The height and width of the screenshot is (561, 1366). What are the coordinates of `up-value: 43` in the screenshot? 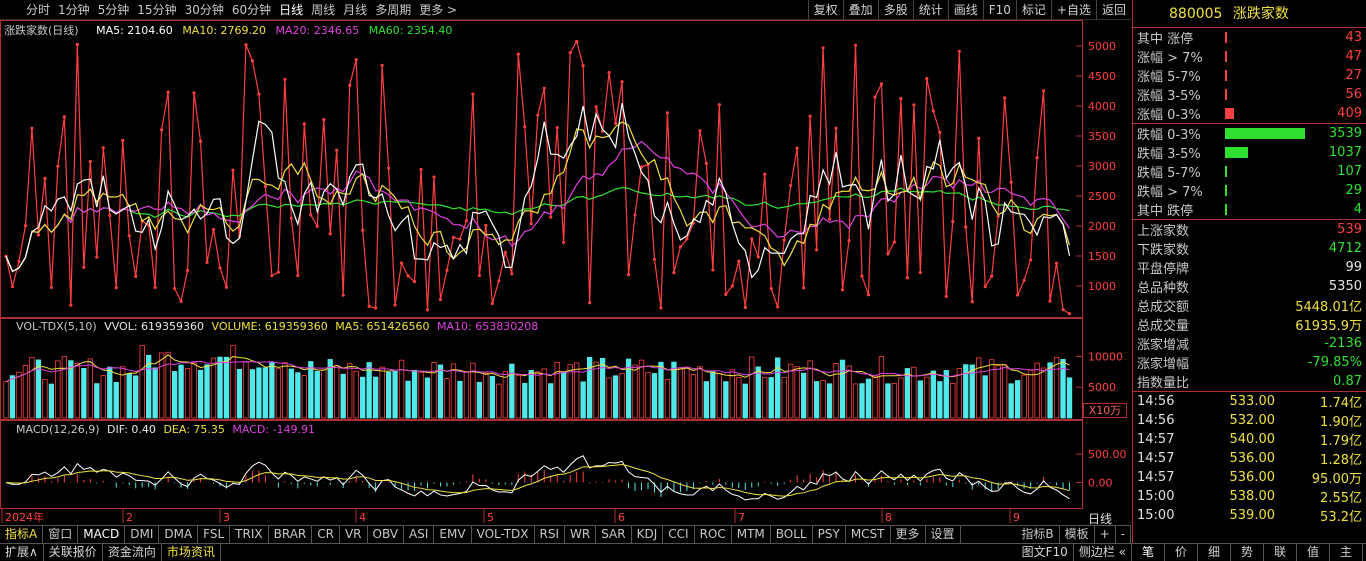 It's located at (1353, 37).